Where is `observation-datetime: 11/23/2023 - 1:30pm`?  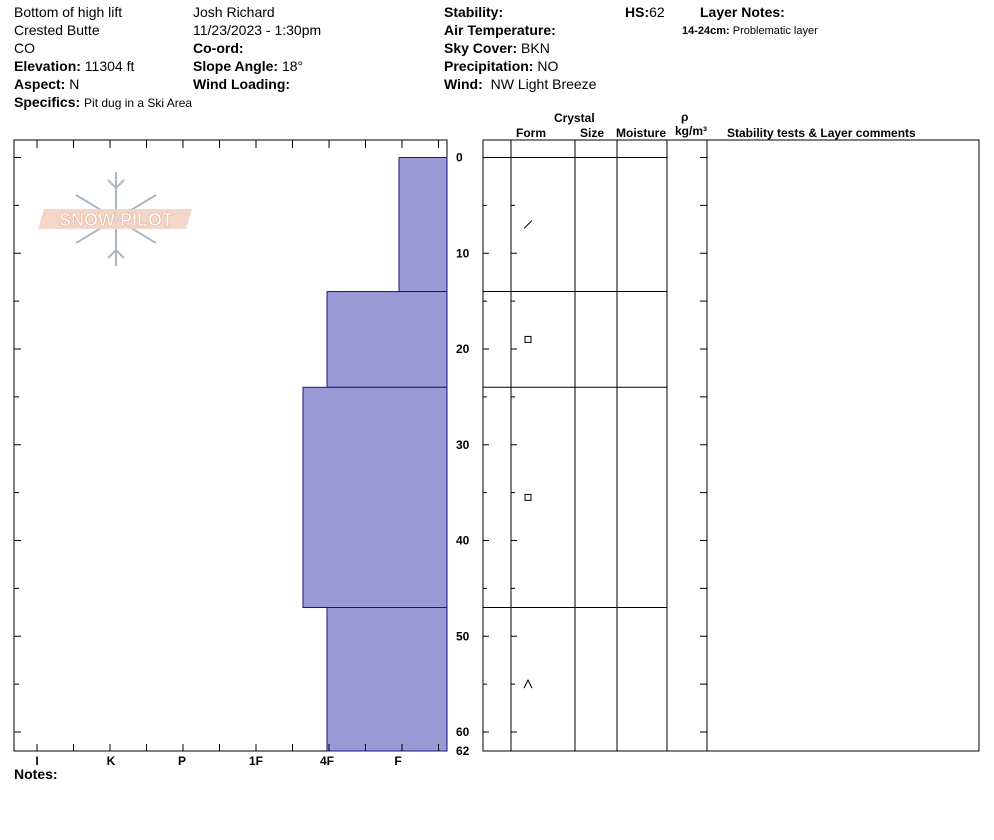 observation-datetime: 11/23/2023 - 1:30pm is located at coordinates (257, 30).